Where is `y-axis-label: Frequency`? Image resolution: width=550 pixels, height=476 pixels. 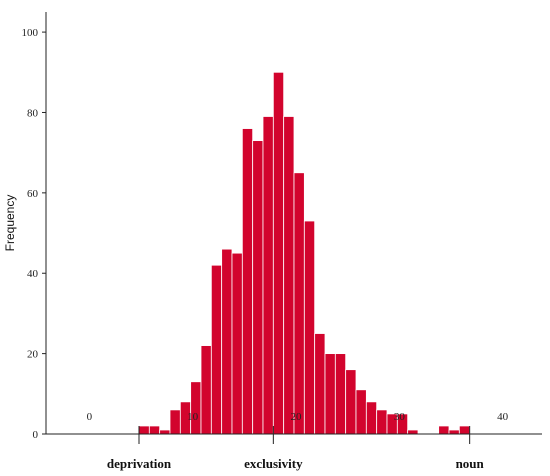 y-axis-label: Frequency is located at coordinates (10, 223).